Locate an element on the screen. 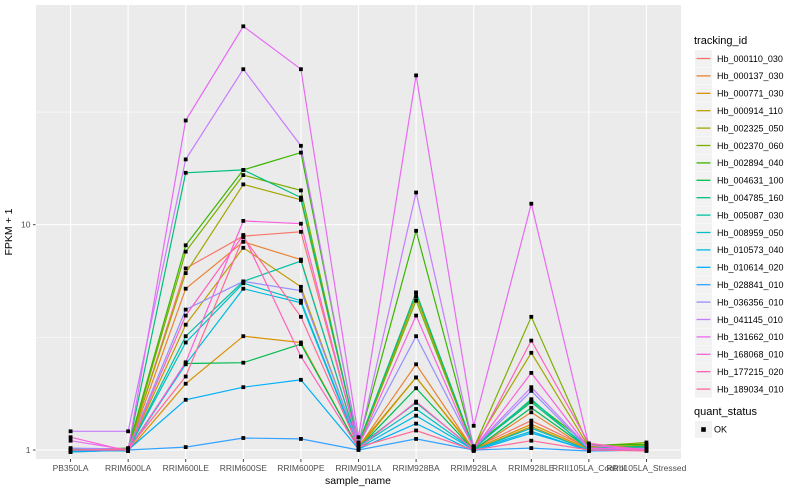 The width and height of the screenshot is (800, 500). x-tick-label: RRIM928LA is located at coordinates (474, 468).